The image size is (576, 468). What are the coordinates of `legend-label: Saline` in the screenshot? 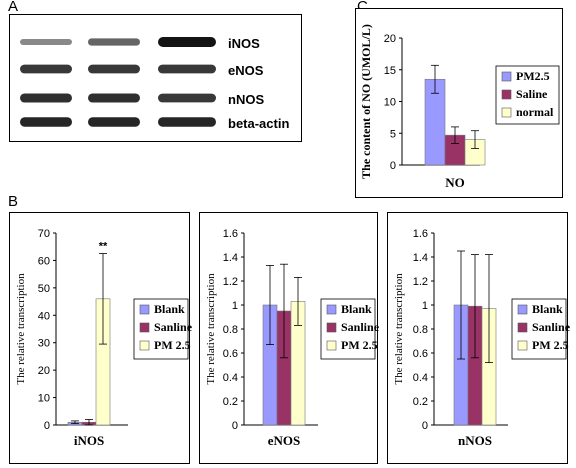 It's located at (532, 94).